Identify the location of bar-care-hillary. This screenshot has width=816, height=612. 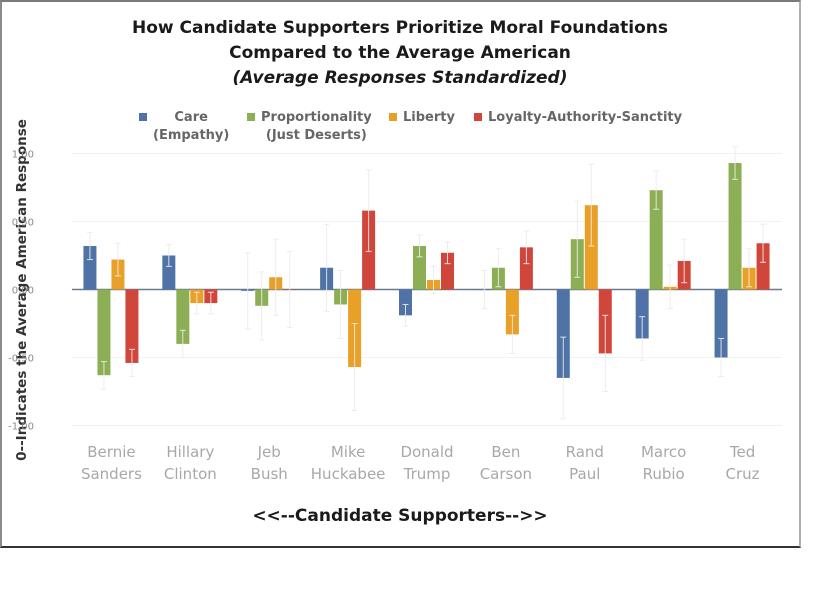
(169, 272).